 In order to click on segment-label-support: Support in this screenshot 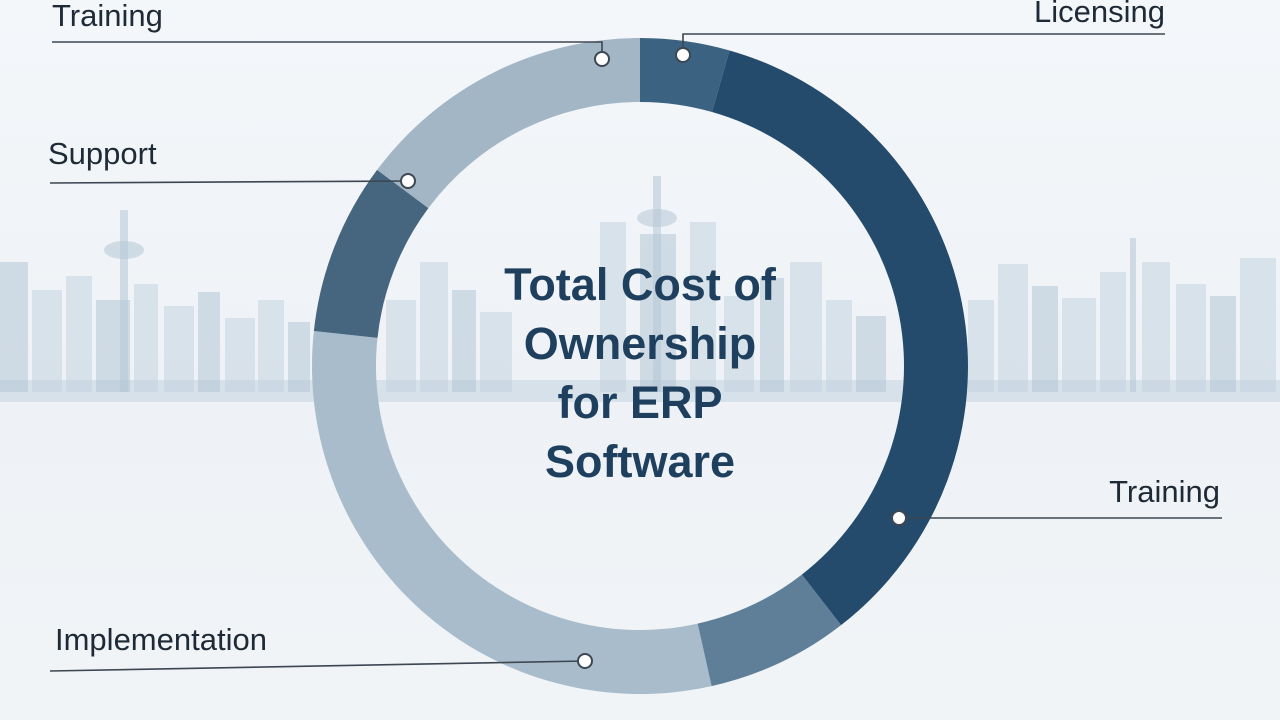, I will do `click(102, 153)`.